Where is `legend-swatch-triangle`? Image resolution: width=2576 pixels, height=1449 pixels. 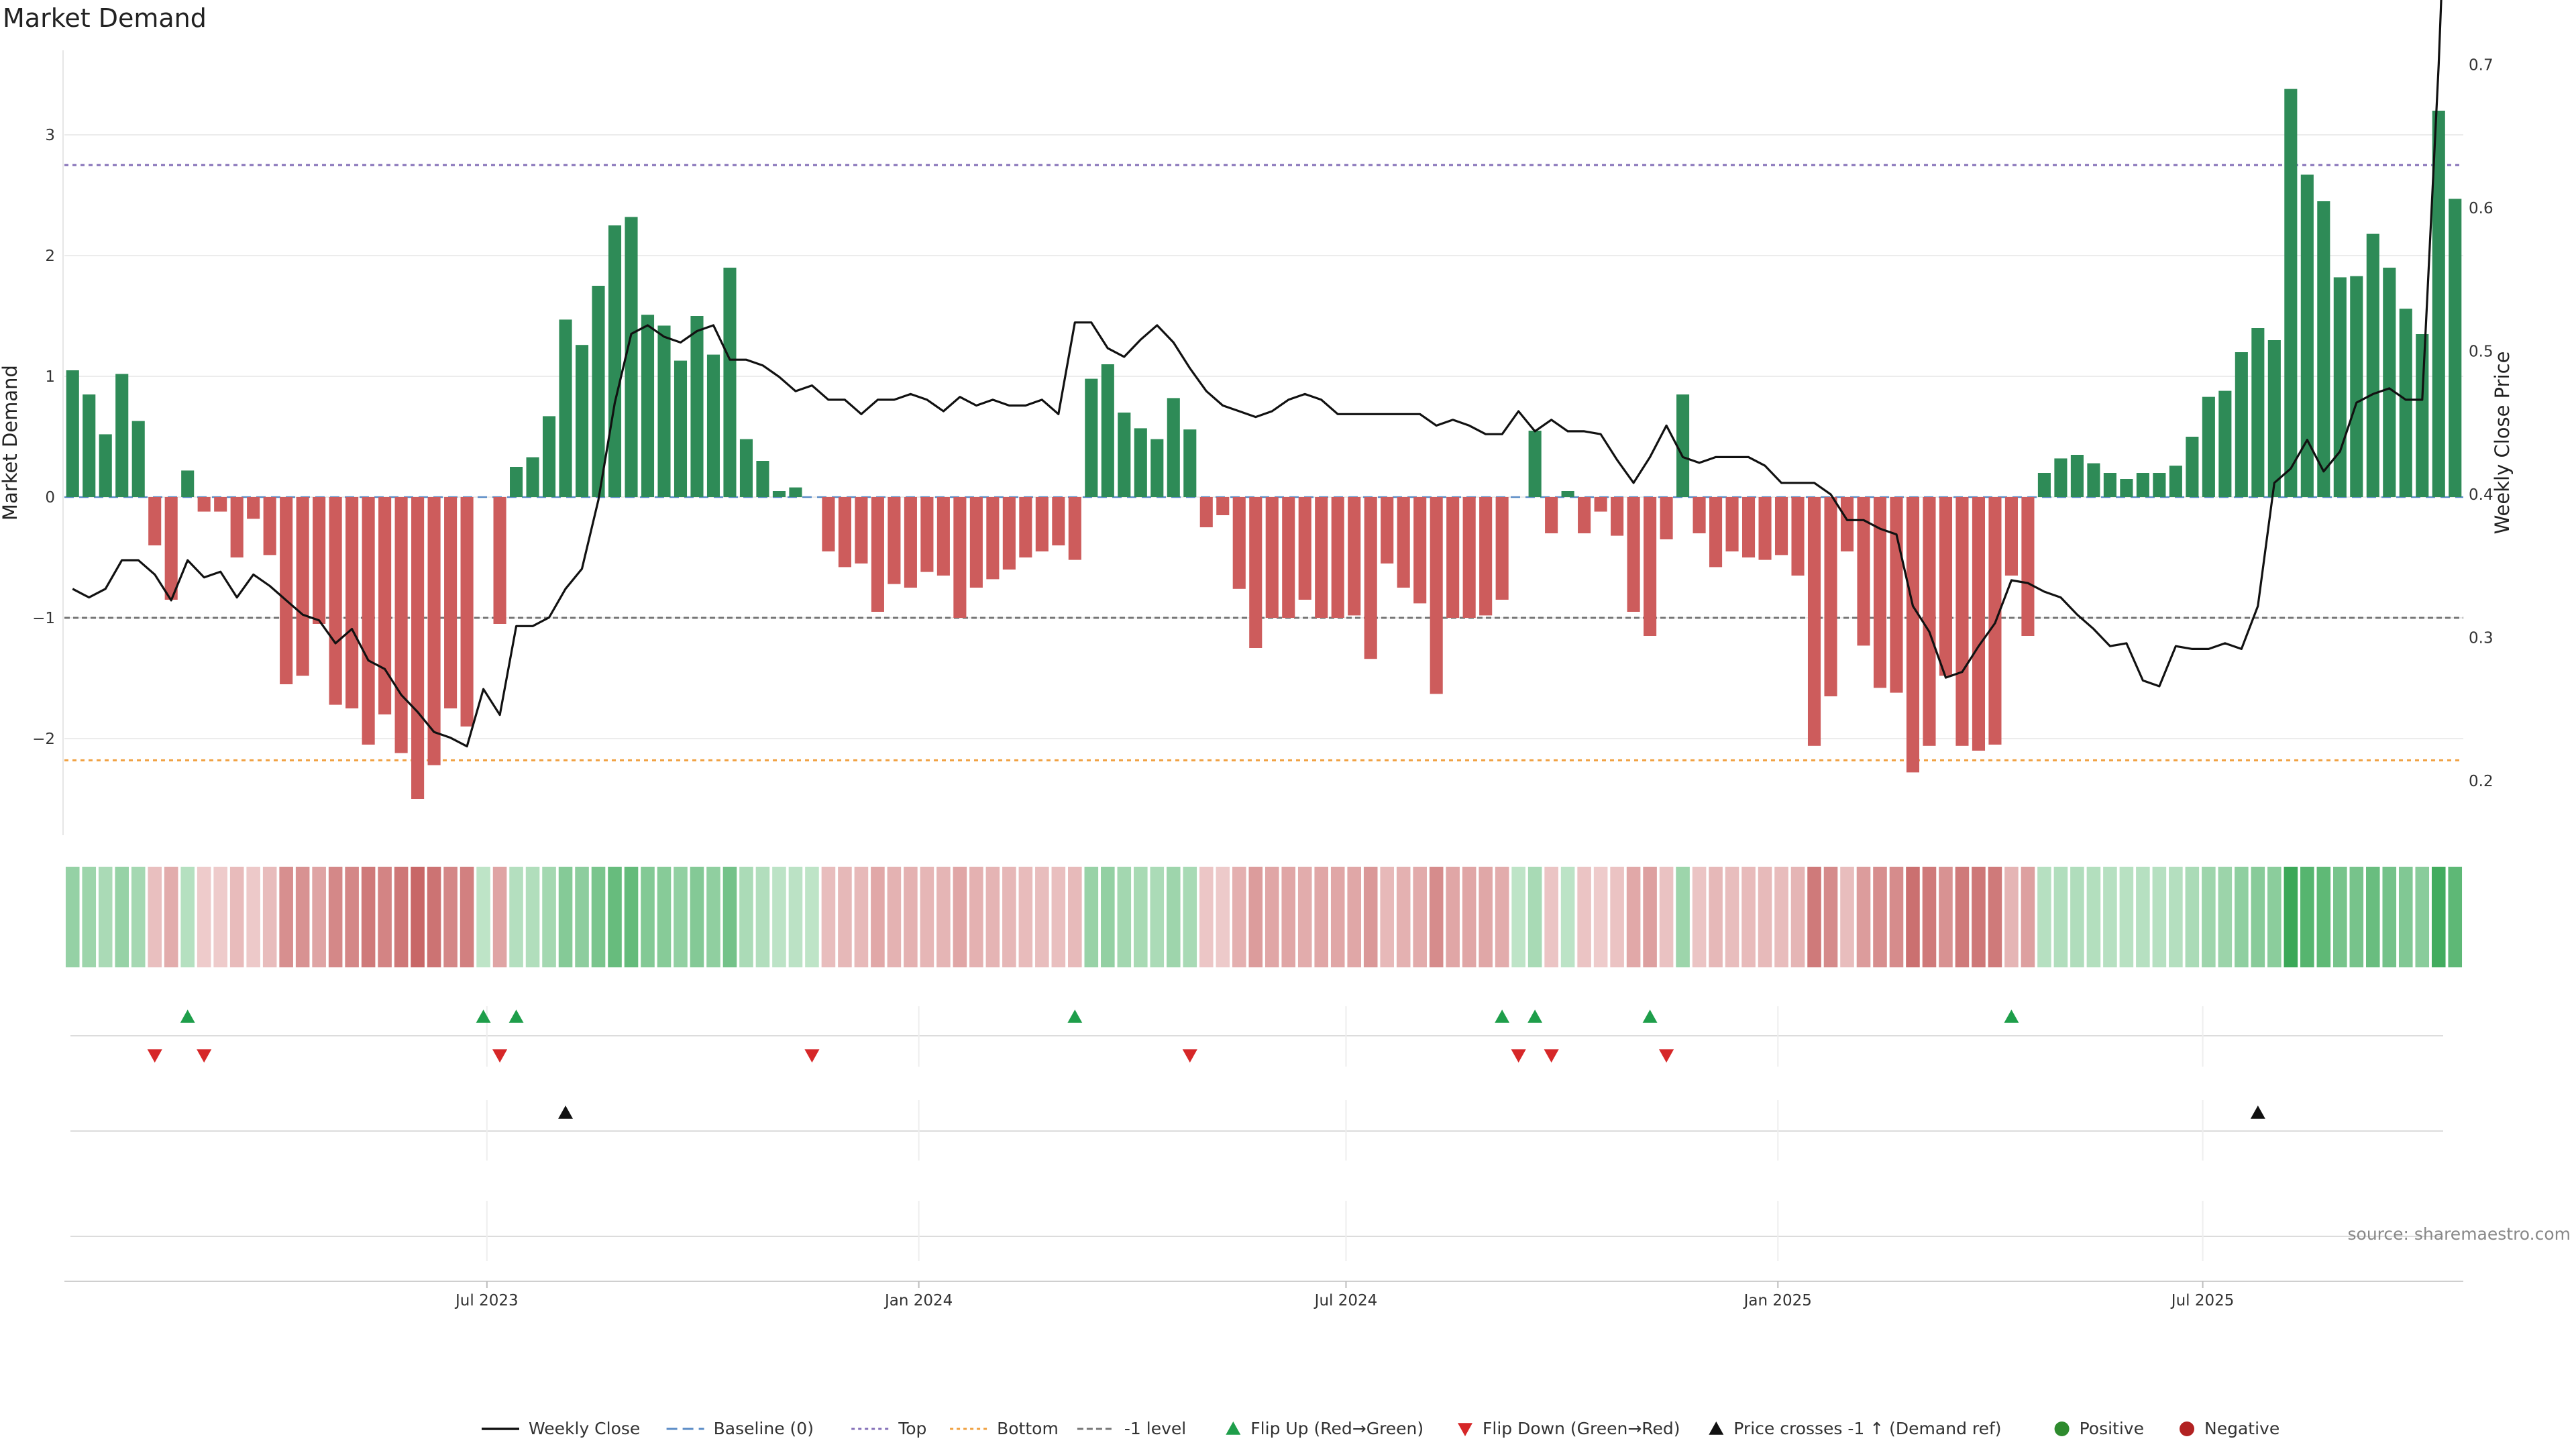
legend-swatch-triangle is located at coordinates (1233, 1428).